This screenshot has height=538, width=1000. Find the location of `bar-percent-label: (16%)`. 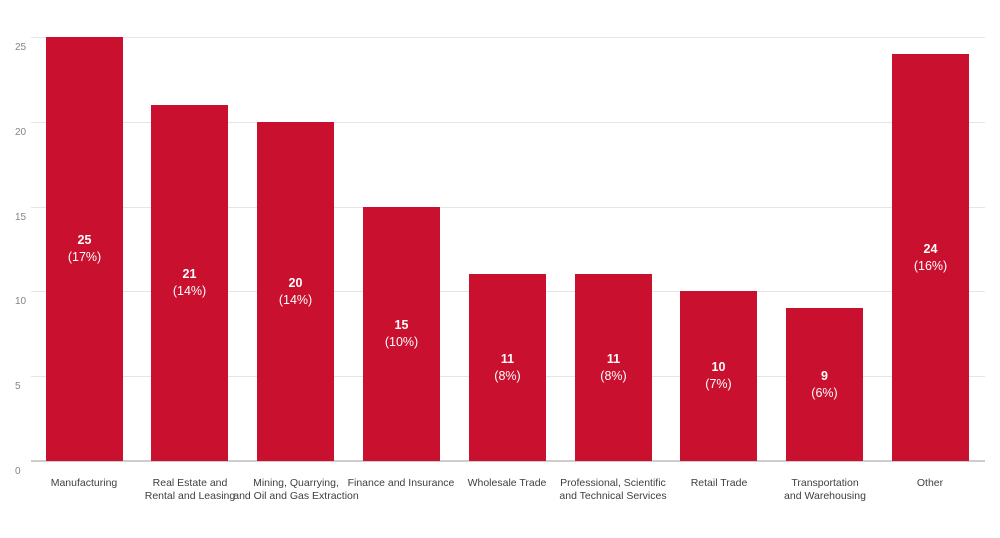

bar-percent-label: (16%) is located at coordinates (930, 265).